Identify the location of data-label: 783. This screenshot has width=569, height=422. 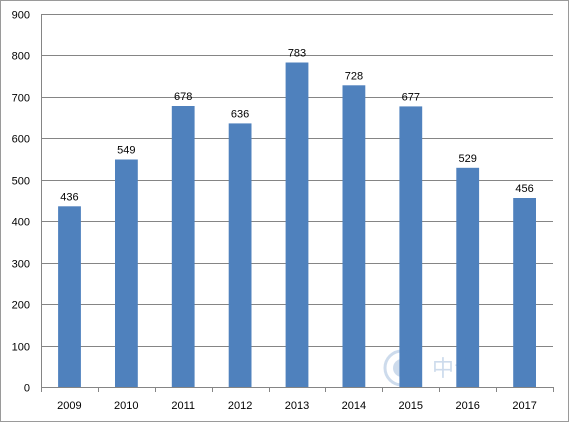
(297, 54).